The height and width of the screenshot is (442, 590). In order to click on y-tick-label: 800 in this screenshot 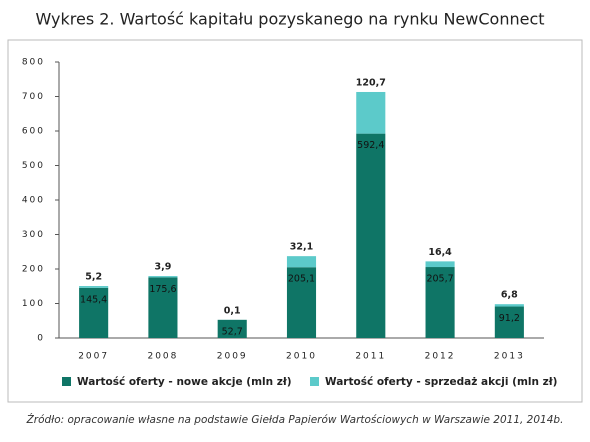, I will do `click(33, 63)`.